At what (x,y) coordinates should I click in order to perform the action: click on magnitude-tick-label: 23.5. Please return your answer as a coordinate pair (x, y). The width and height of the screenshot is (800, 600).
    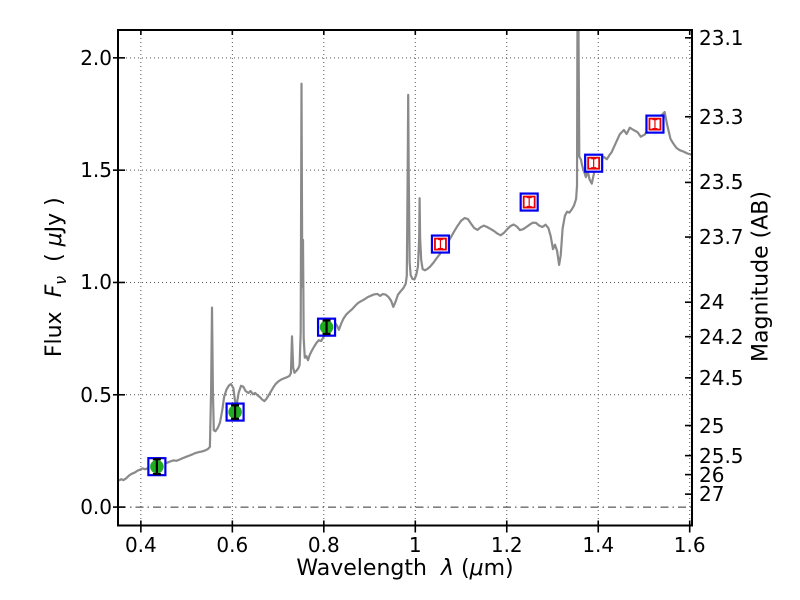
    Looking at the image, I should click on (721, 182).